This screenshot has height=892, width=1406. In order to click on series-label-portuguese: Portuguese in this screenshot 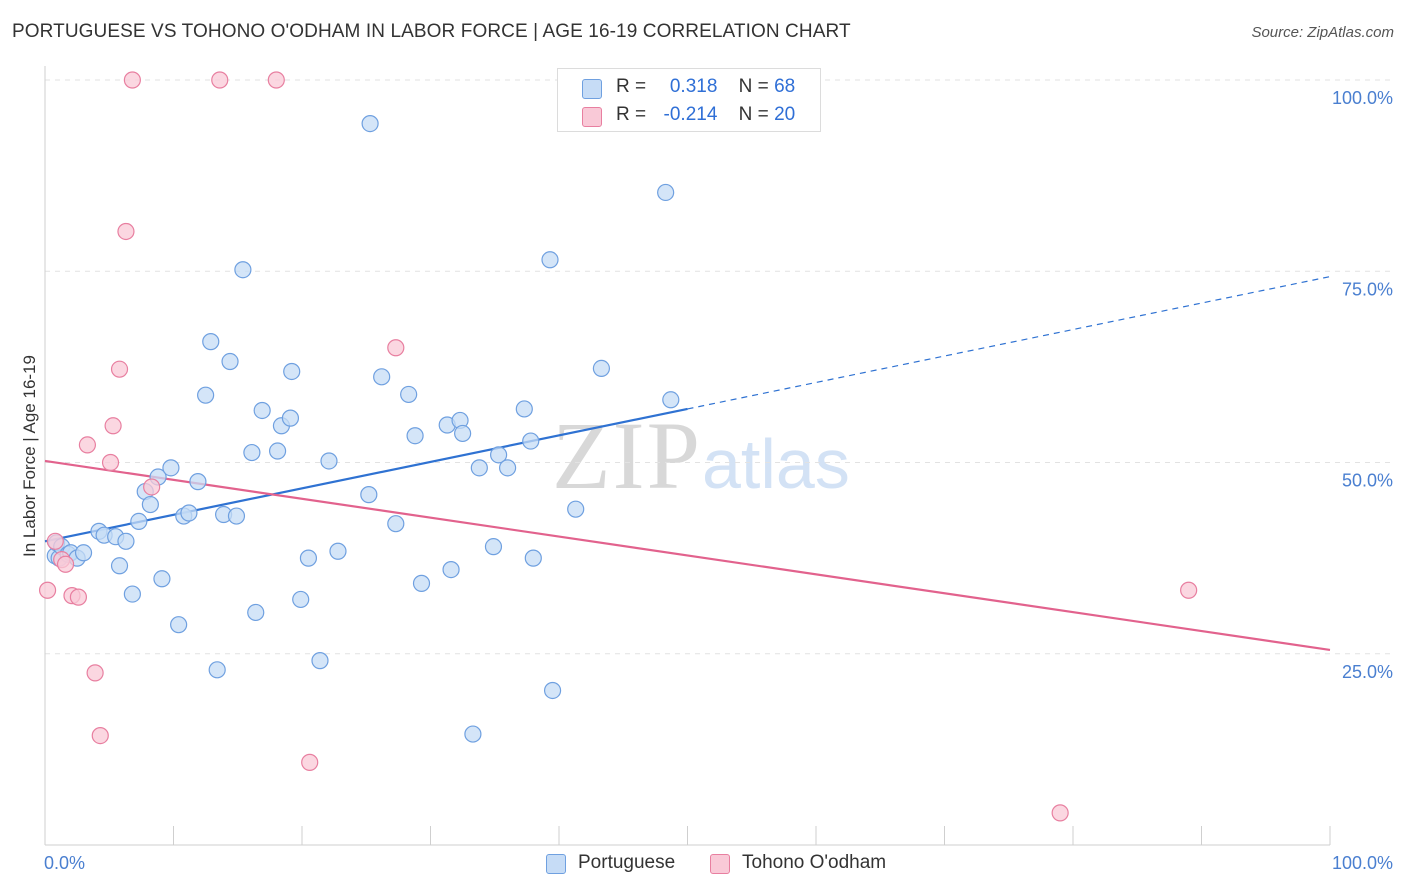, I will do `click(627, 862)`.